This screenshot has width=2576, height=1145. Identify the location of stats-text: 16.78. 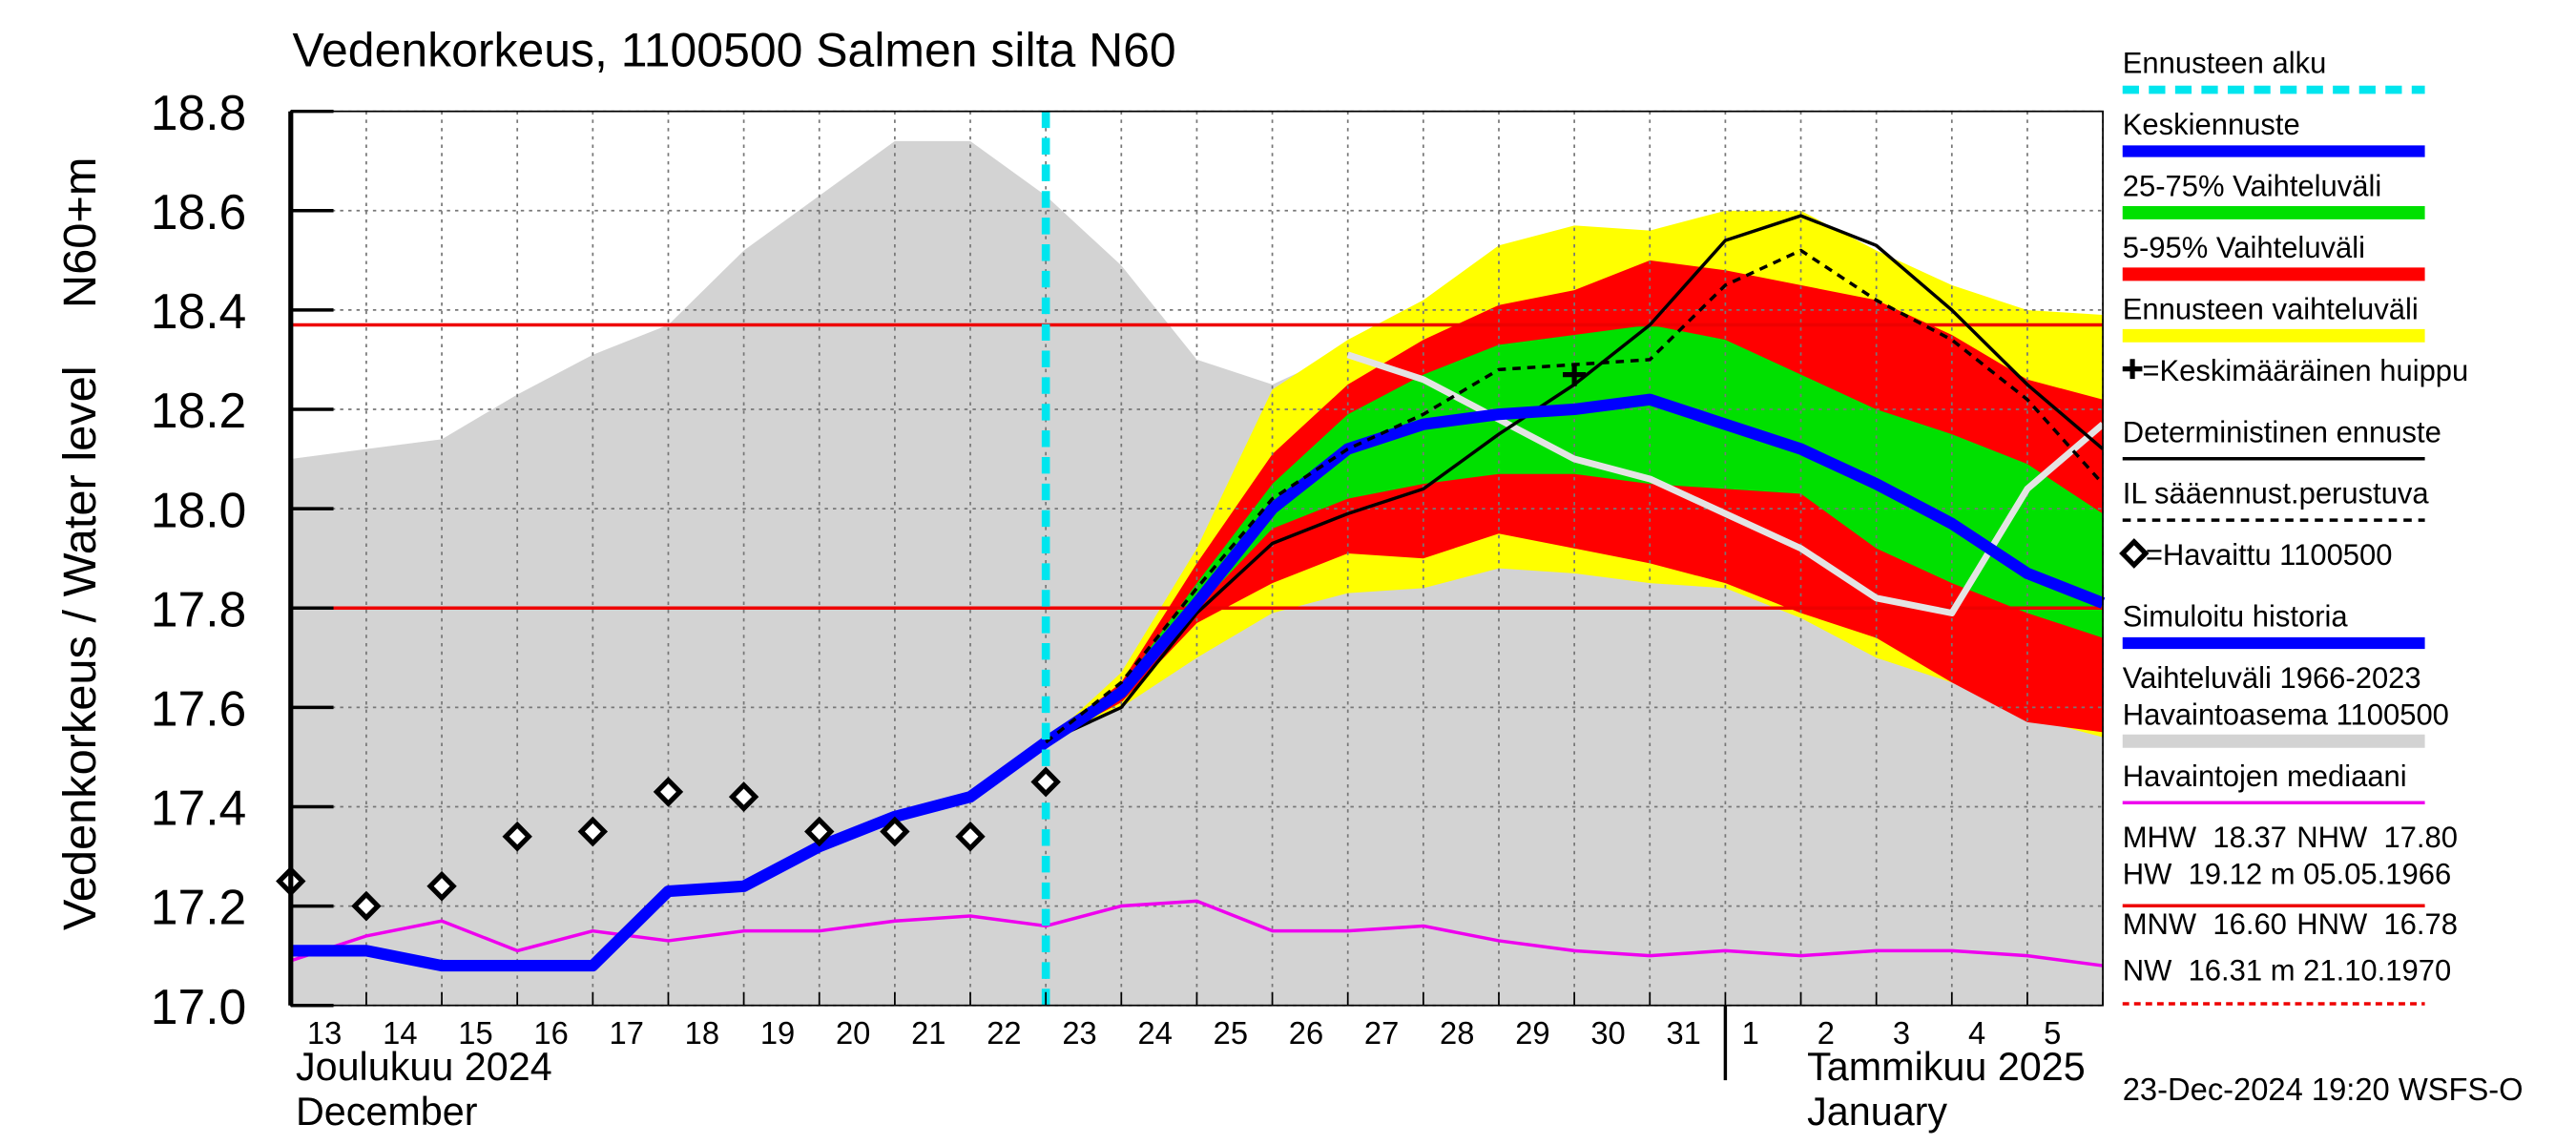
(2420, 924).